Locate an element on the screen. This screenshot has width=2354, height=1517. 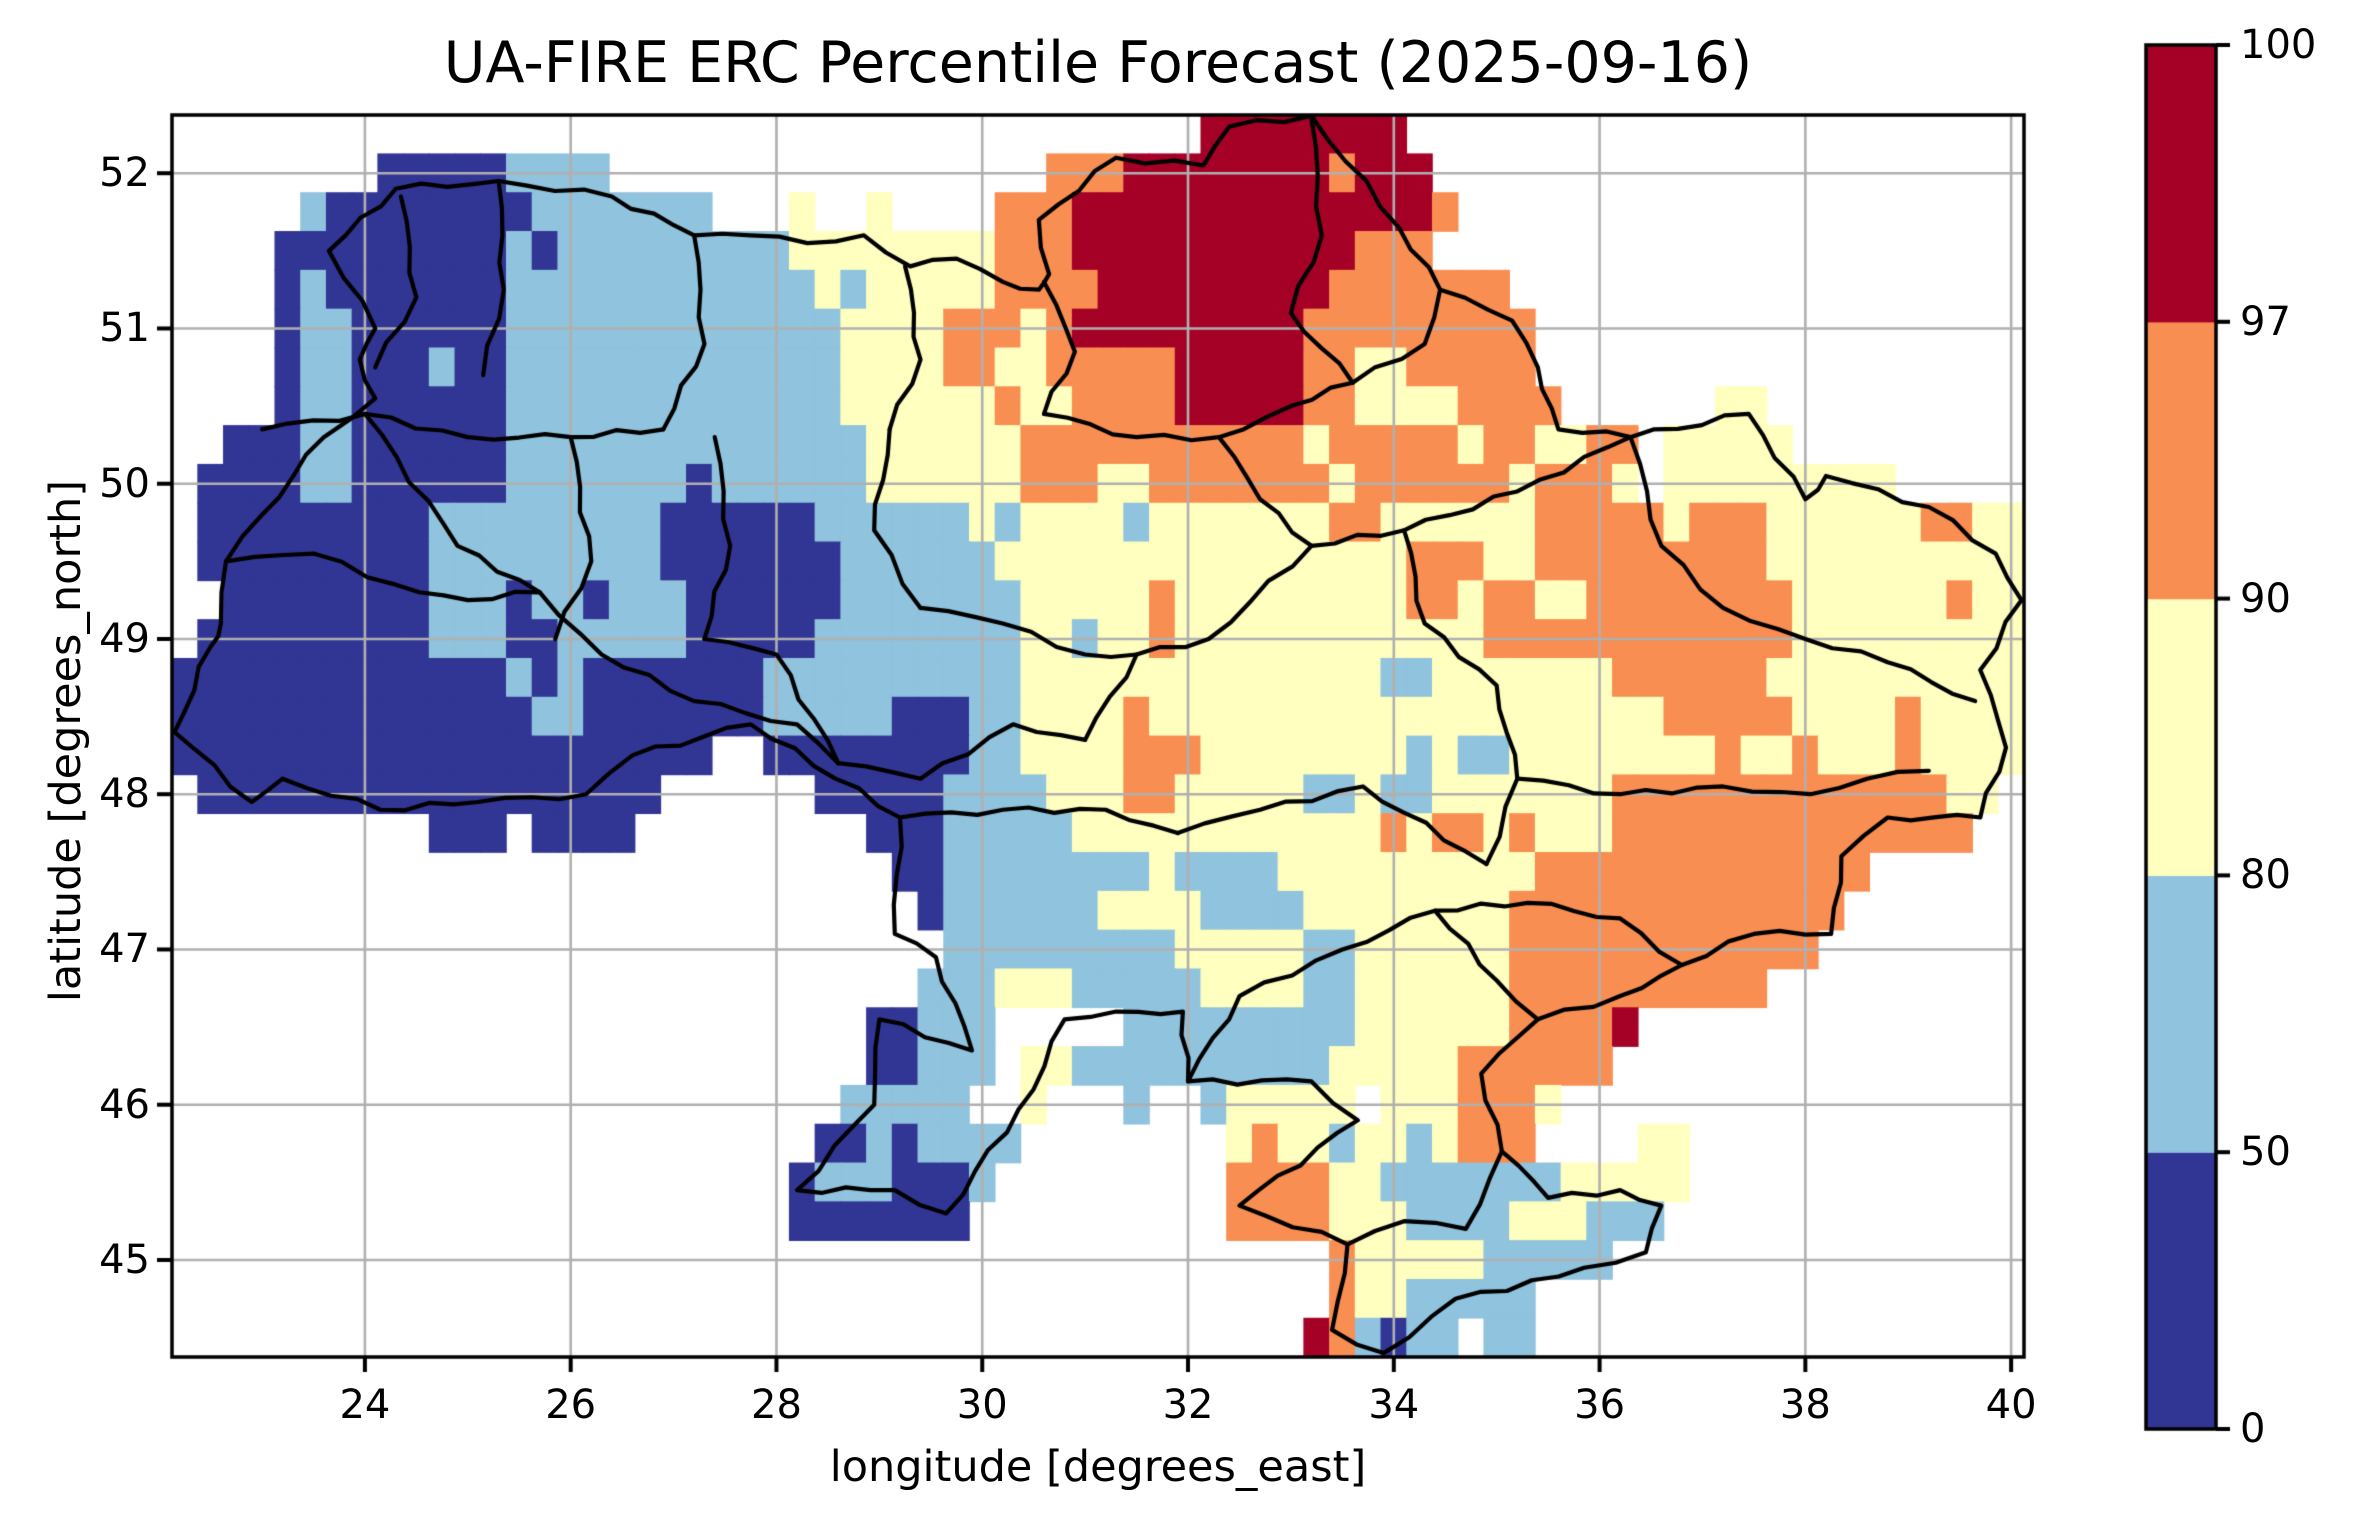
colorbar-tick-label: 97 is located at coordinates (2265, 321).